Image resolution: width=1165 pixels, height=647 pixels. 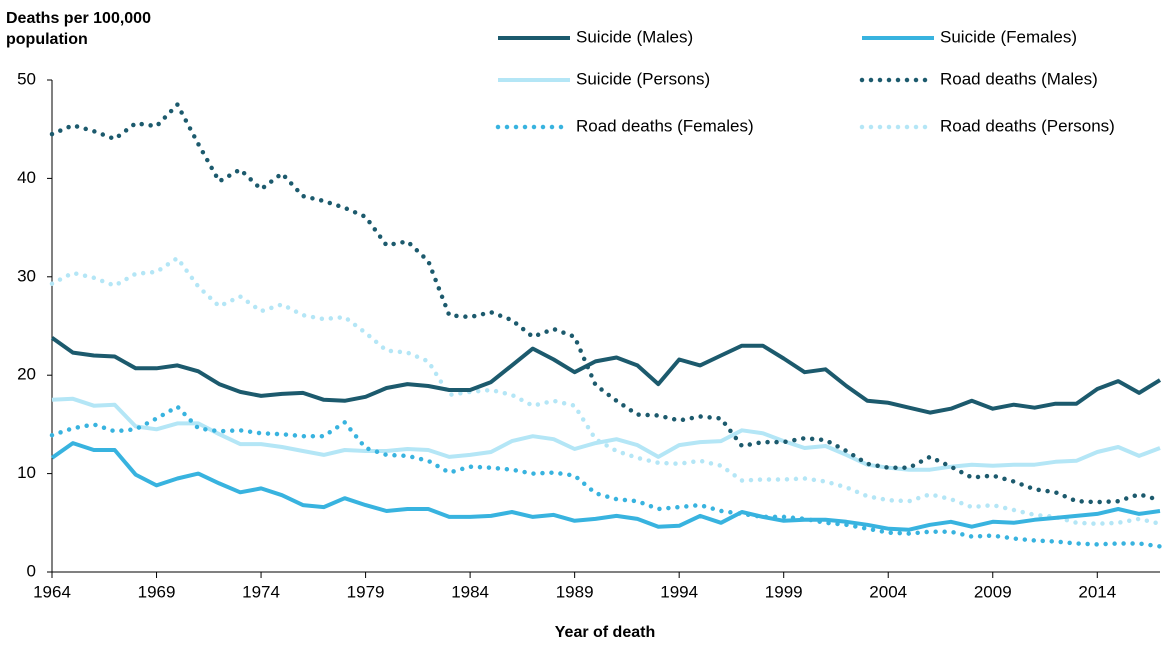 I want to click on y-tick-label: 50, so click(x=26, y=78).